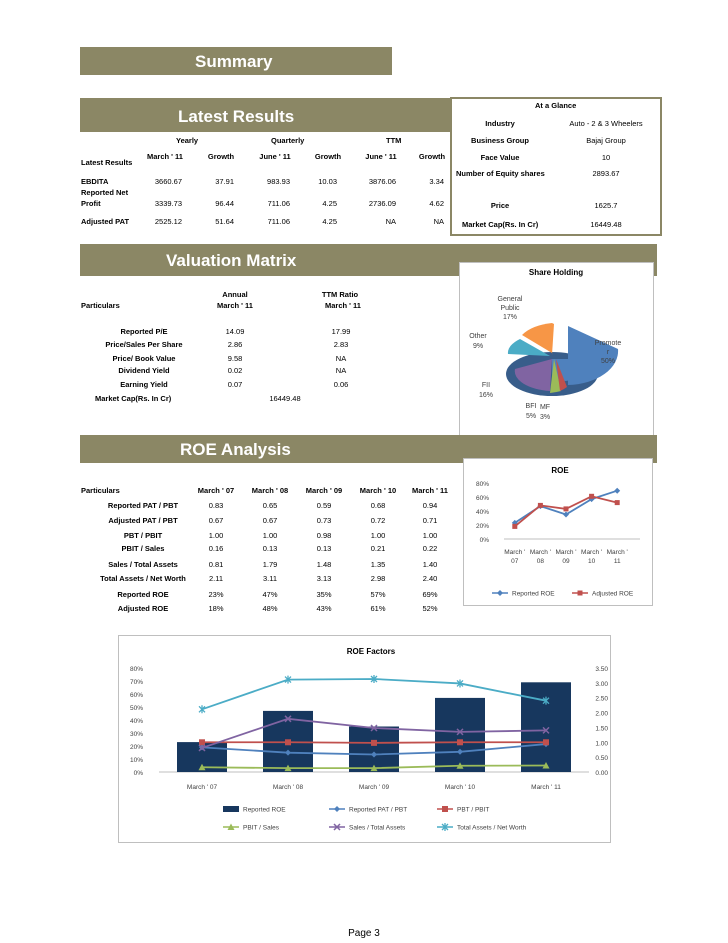 The image size is (728, 943). What do you see at coordinates (608, 352) in the screenshot?
I see `label-promoter-2: r` at bounding box center [608, 352].